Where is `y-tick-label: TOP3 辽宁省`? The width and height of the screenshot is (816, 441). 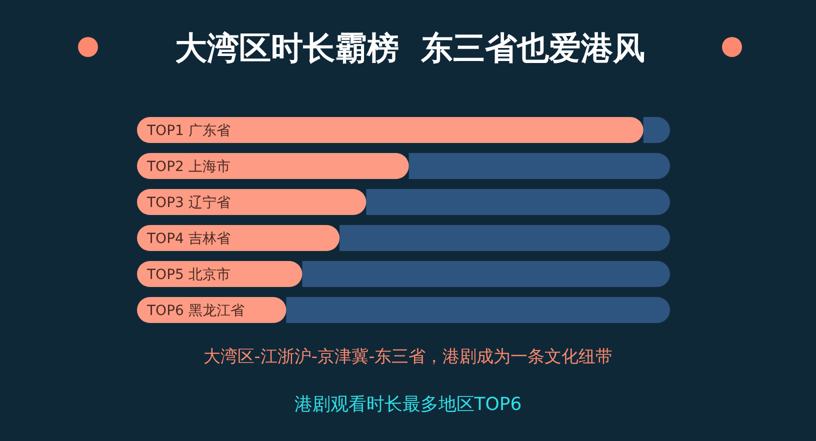
y-tick-label: TOP3 辽宁省 is located at coordinates (188, 203).